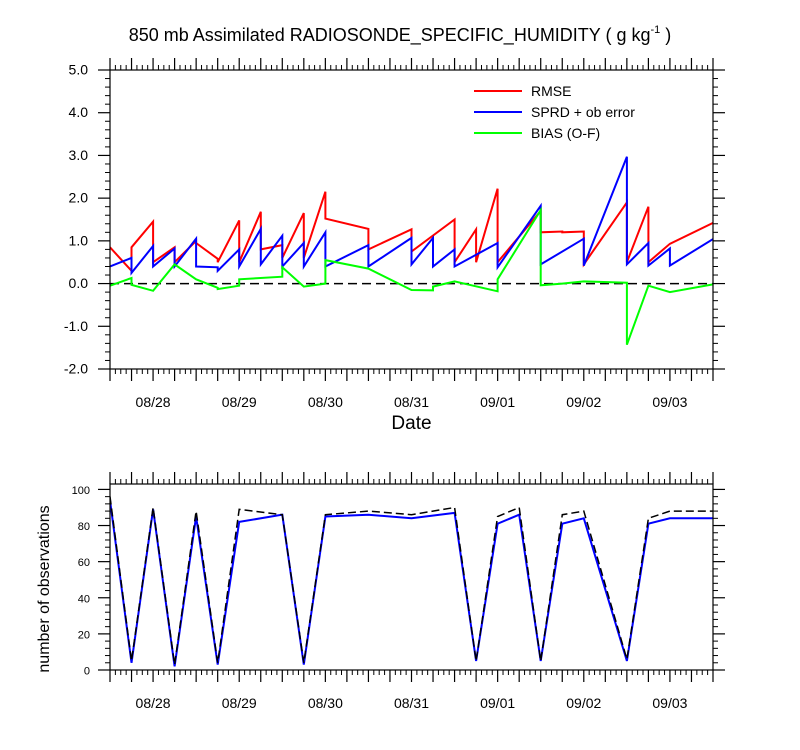  Describe the element at coordinates (79, 112) in the screenshot. I see `y-tick-label: 4.0` at that location.